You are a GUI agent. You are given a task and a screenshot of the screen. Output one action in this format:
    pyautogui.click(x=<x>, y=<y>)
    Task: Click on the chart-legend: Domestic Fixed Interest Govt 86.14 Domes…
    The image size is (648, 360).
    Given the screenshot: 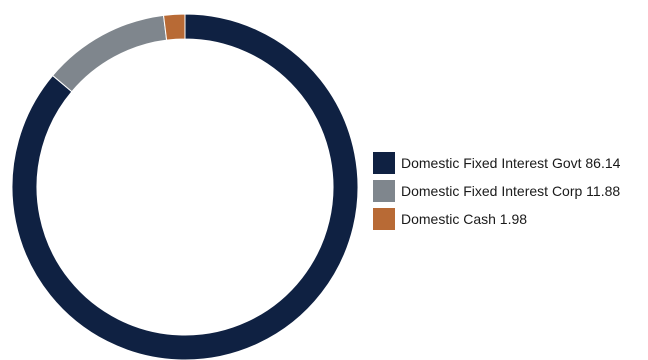 What is the action you would take?
    pyautogui.click(x=496, y=191)
    